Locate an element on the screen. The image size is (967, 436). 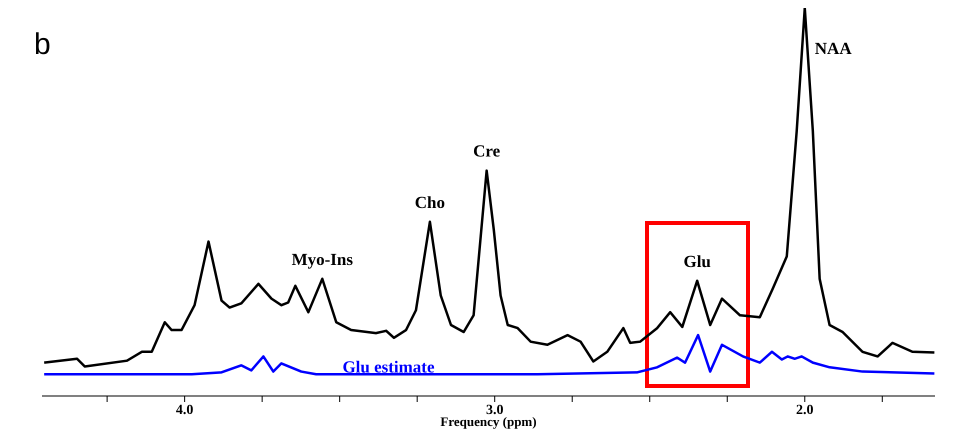
series-label: Glu estimate is located at coordinates (388, 366).